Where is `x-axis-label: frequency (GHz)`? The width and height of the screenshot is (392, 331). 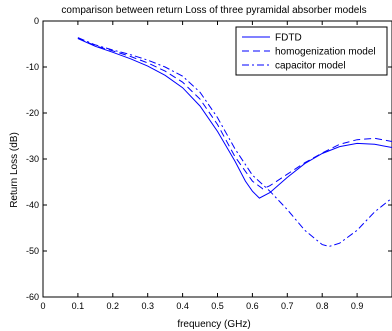
x-axis-label: frequency (GHz) is located at coordinates (213, 324).